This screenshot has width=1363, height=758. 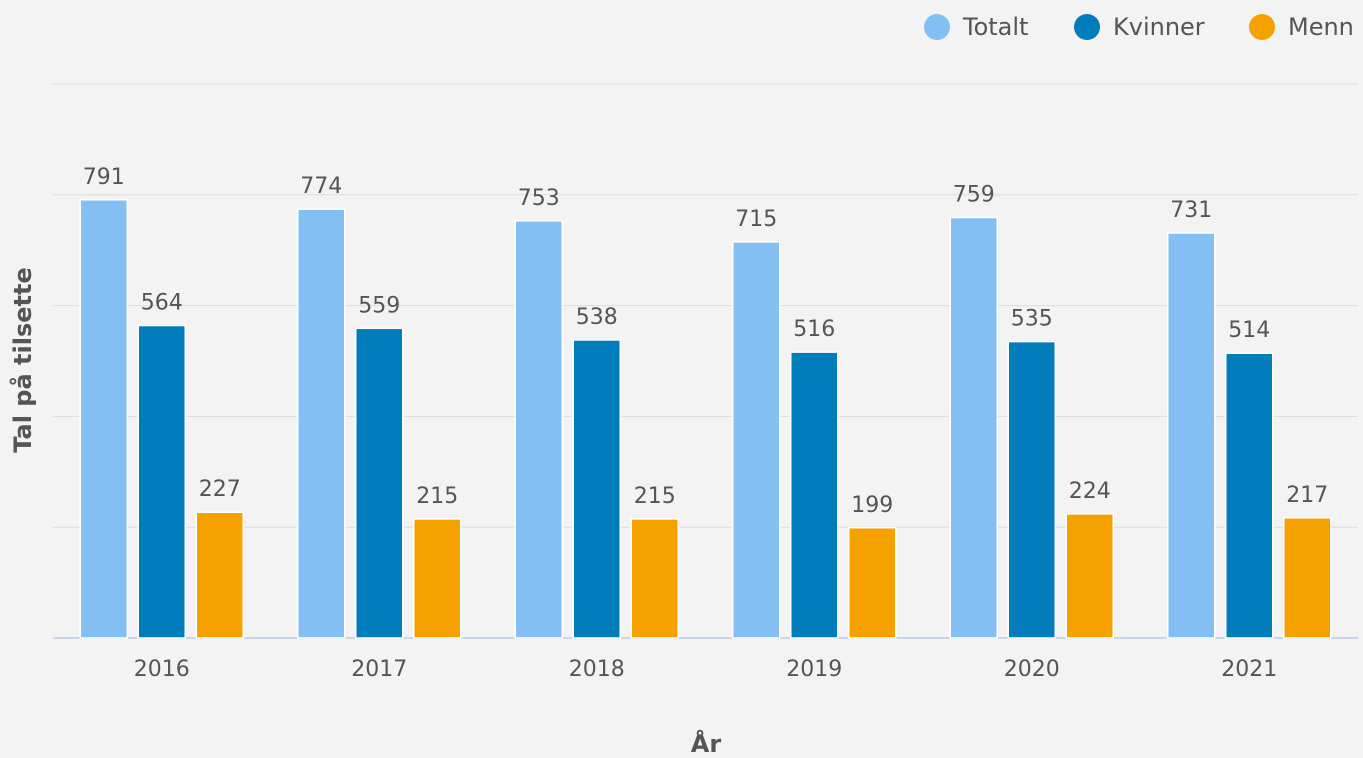 I want to click on data-label: 559, so click(x=379, y=305).